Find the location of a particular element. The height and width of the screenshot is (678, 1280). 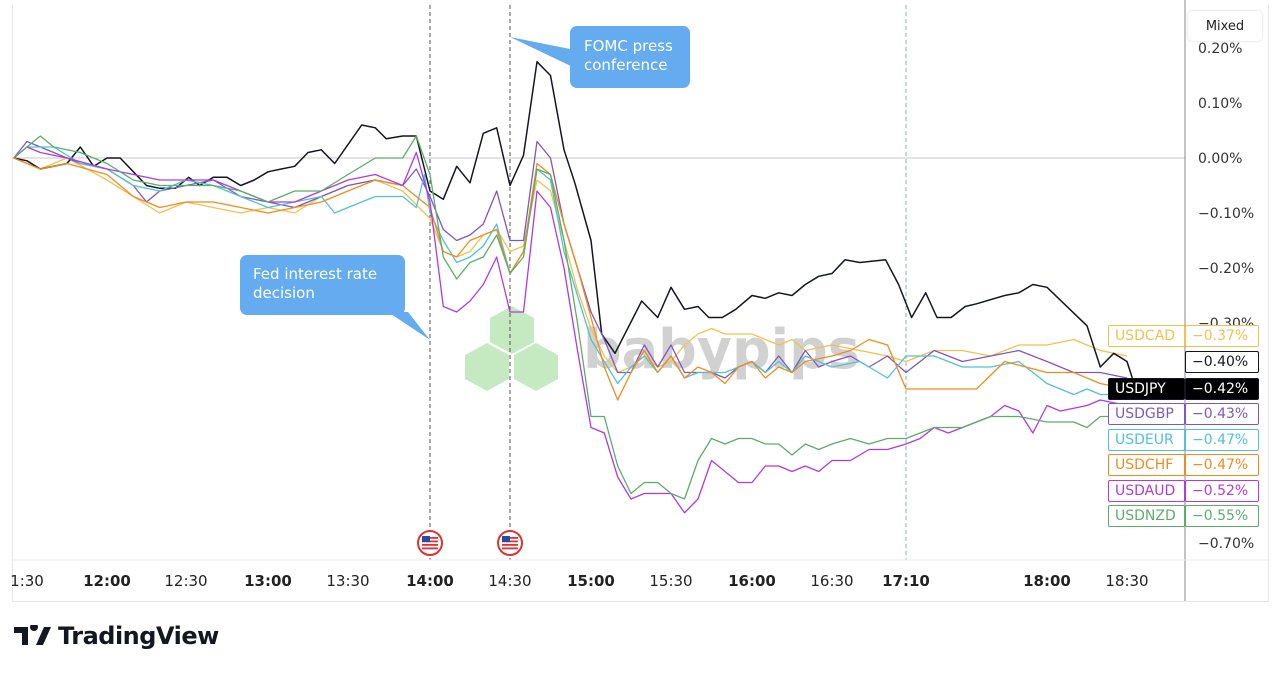

x-tick-label: 16:30 is located at coordinates (831, 581).